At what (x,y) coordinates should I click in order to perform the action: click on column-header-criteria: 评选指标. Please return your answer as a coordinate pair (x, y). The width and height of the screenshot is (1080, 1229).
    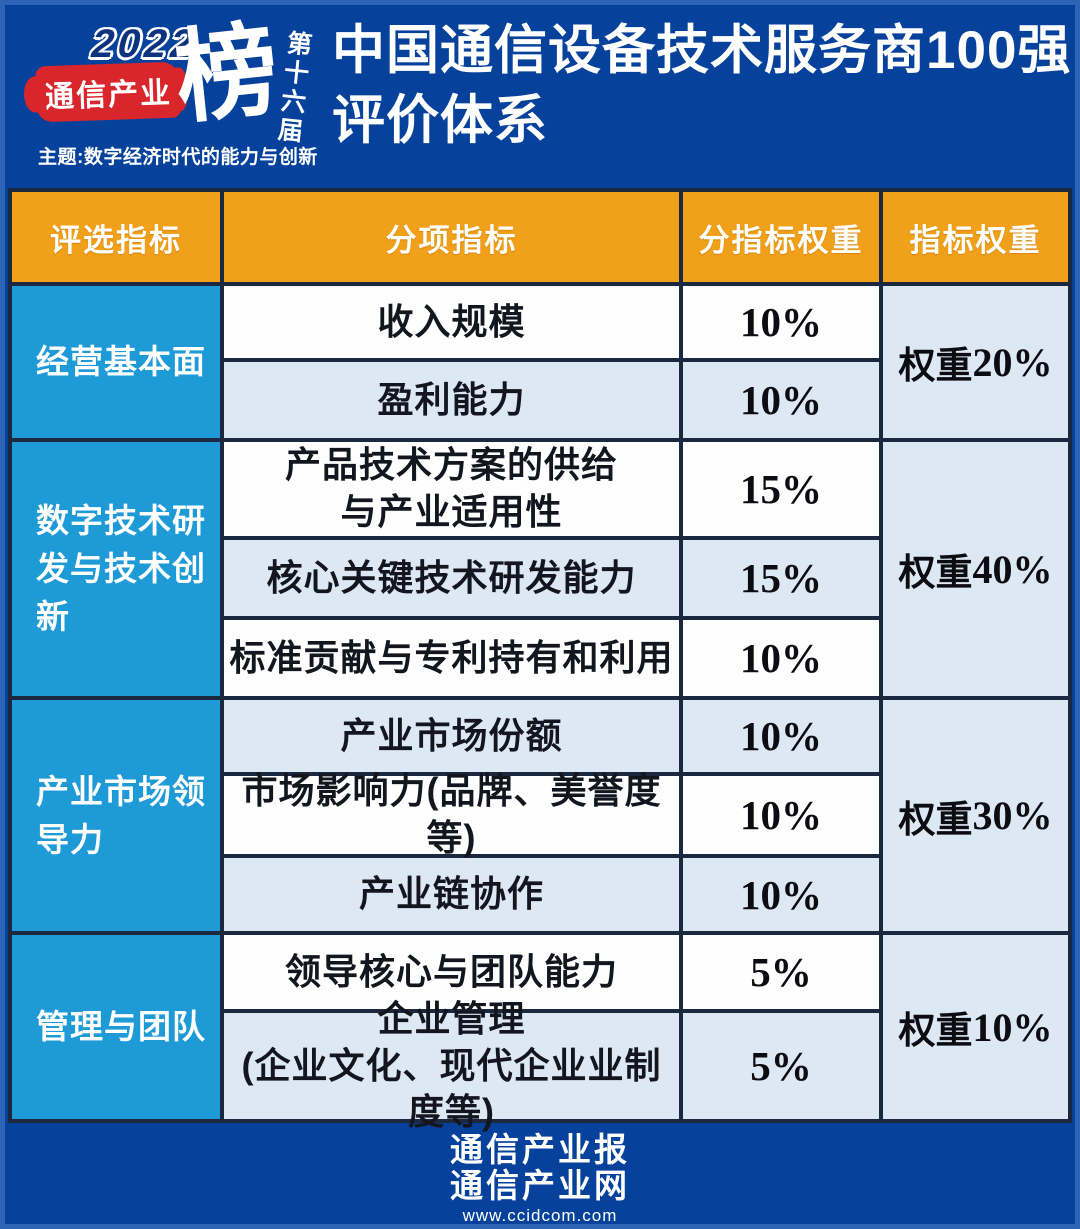
    Looking at the image, I should click on (116, 237).